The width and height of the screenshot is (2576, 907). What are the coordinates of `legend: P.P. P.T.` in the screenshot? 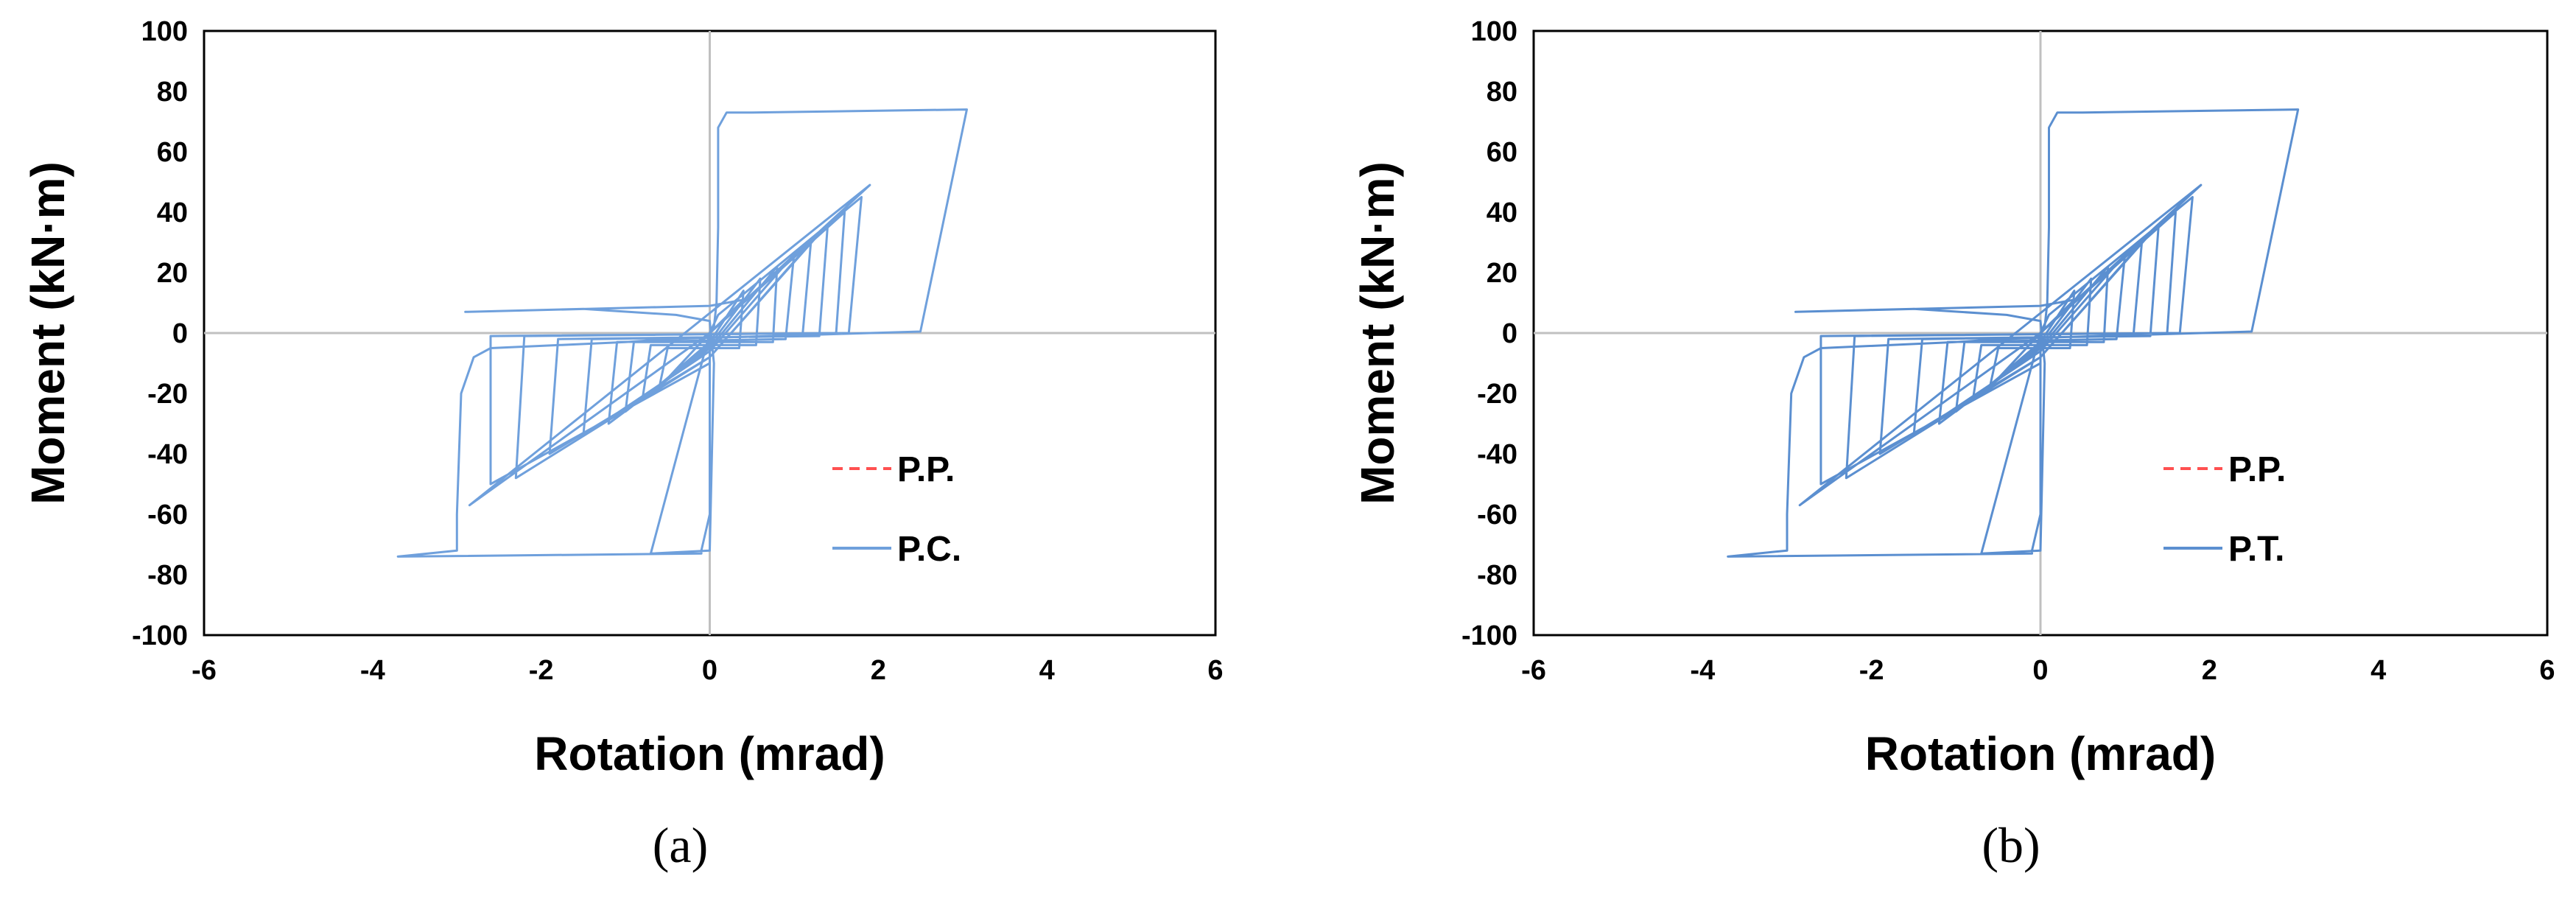 It's located at (2224, 509).